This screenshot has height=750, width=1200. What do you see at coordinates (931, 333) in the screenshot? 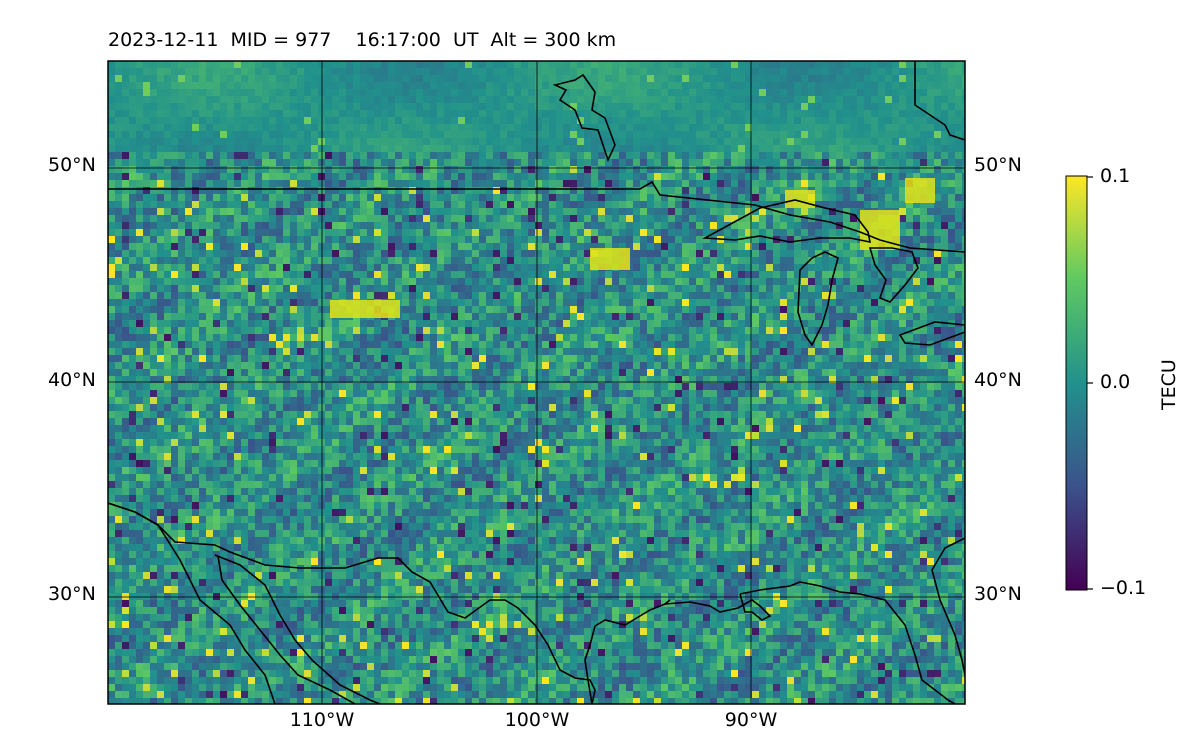
I see `lake-erie-ontario` at bounding box center [931, 333].